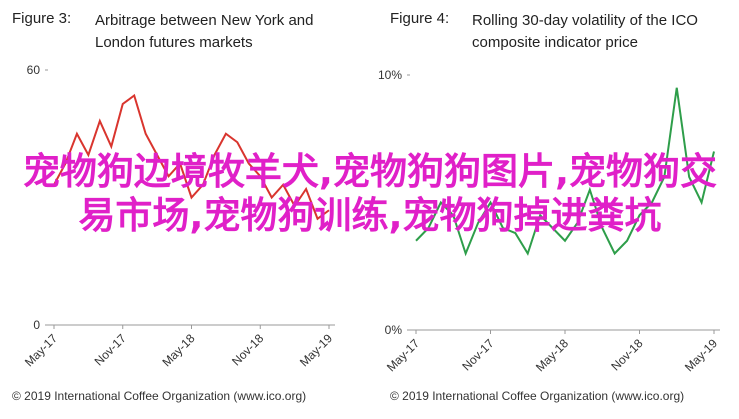 This screenshot has width=739, height=419. Describe the element at coordinates (191, 157) in the screenshot. I see `series-line` at that location.